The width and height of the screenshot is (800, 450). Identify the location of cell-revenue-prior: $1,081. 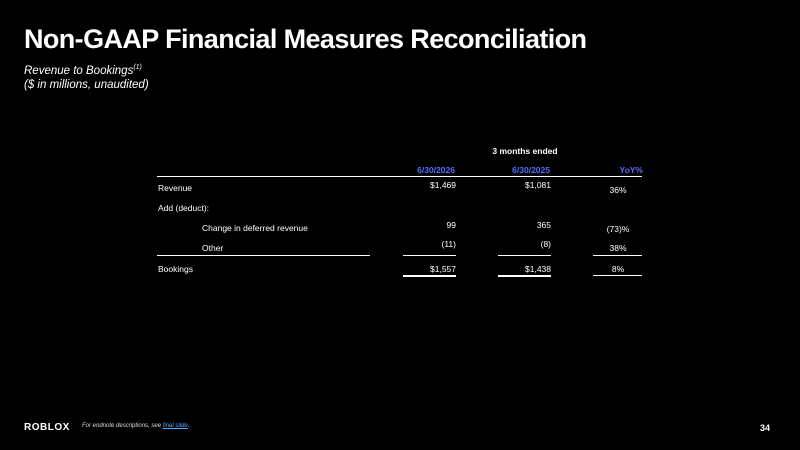
(538, 185).